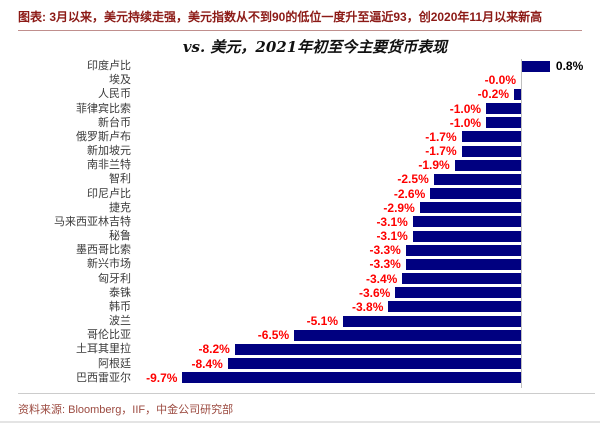  What do you see at coordinates (109, 65) in the screenshot?
I see `category-label: 印度卢比` at bounding box center [109, 65].